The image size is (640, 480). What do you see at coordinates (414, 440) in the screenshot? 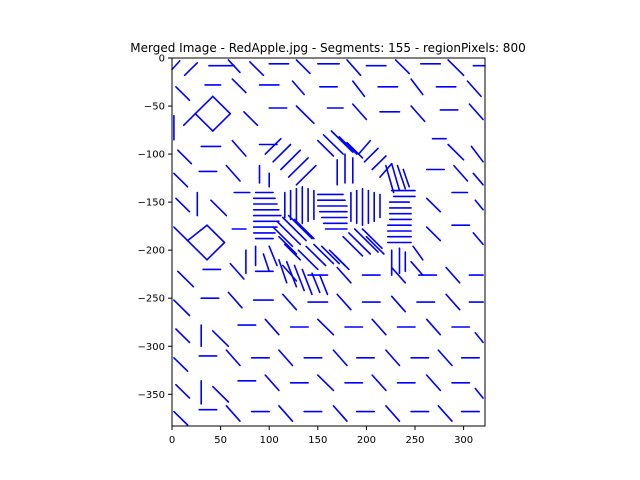
I see `x-tick-label-5: 250` at bounding box center [414, 440].